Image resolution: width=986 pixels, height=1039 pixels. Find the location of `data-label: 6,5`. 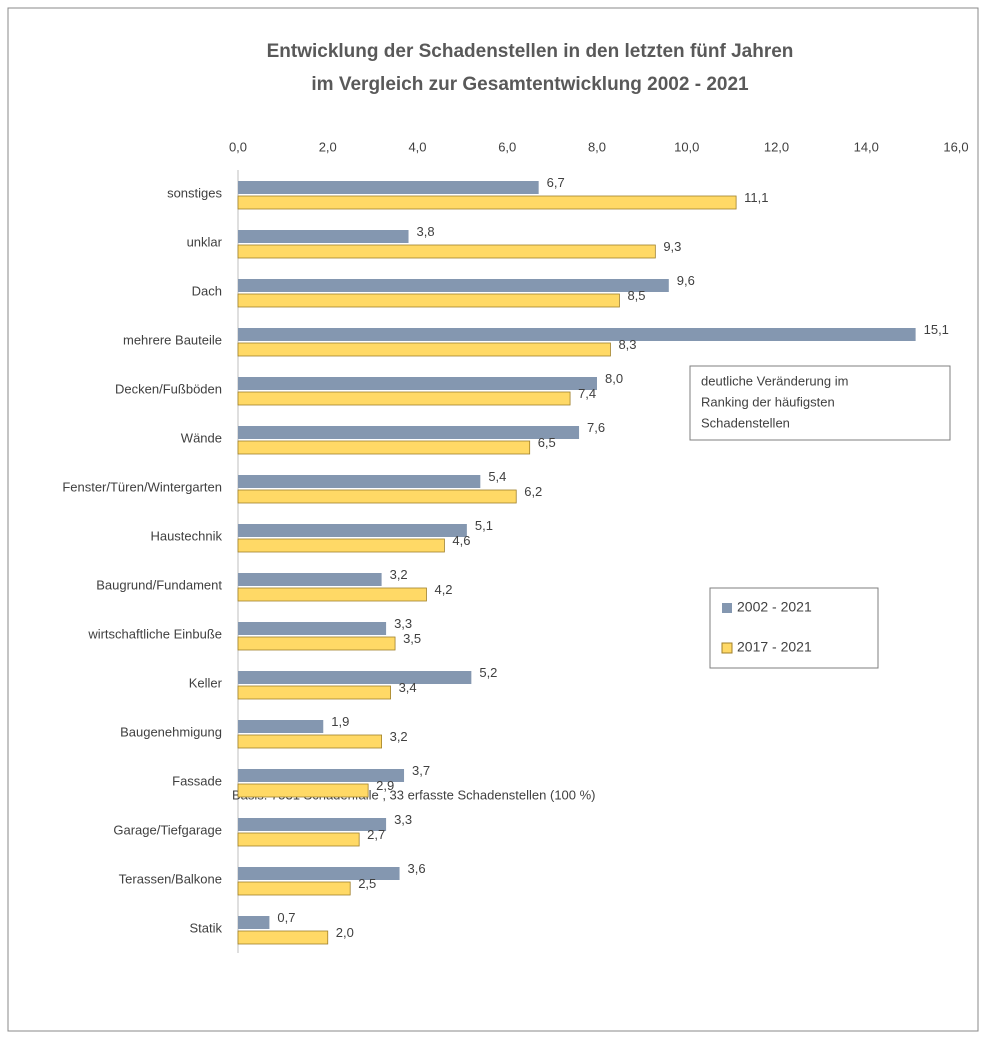

data-label: 6,5 is located at coordinates (547, 442).